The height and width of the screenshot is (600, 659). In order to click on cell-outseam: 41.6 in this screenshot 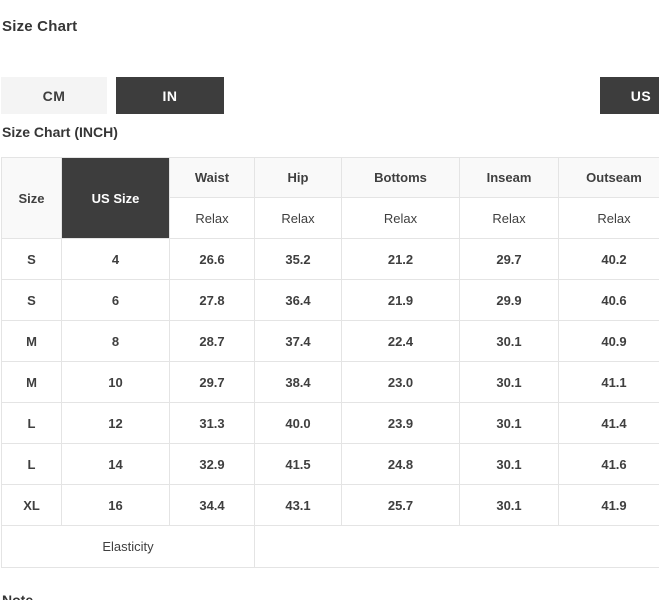, I will do `click(608, 464)`.